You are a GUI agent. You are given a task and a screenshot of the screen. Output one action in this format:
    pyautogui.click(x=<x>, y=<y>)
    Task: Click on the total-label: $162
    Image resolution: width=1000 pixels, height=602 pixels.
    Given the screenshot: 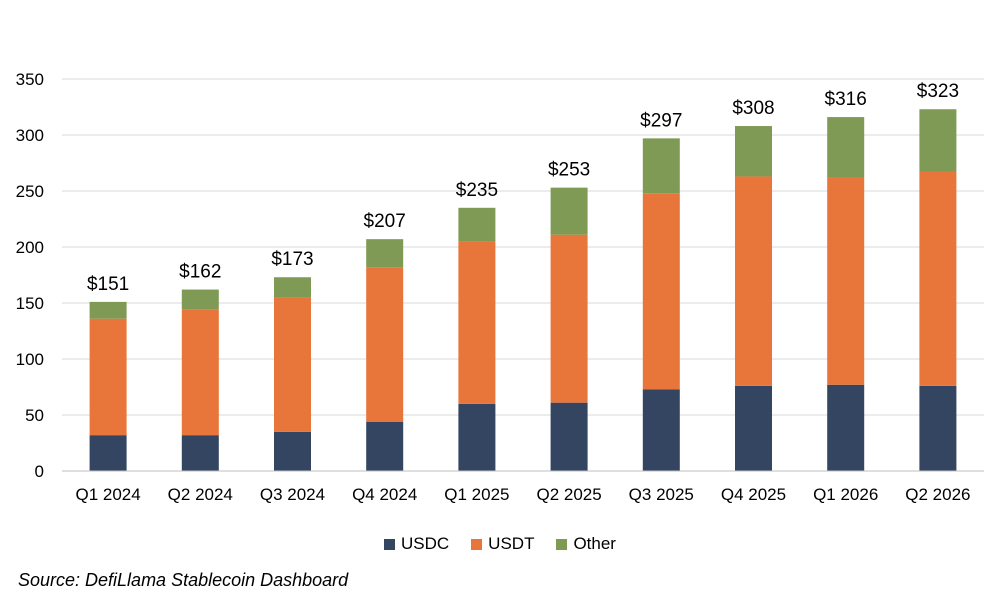 What is the action you would take?
    pyautogui.click(x=200, y=272)
    